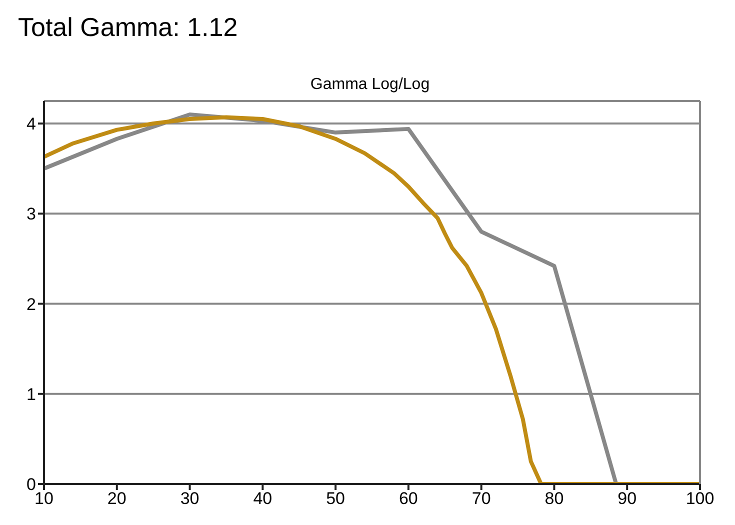 The image size is (735, 525). Describe the element at coordinates (31, 214) in the screenshot. I see `y-tick-label: 3` at that location.